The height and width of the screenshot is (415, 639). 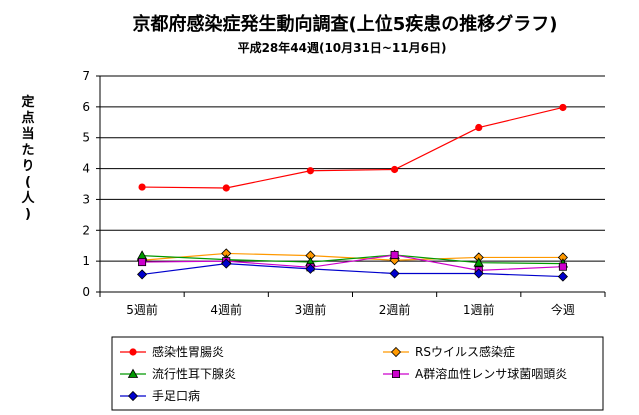 I want to click on legend-item: RSウイルス感染症, so click(x=449, y=351).